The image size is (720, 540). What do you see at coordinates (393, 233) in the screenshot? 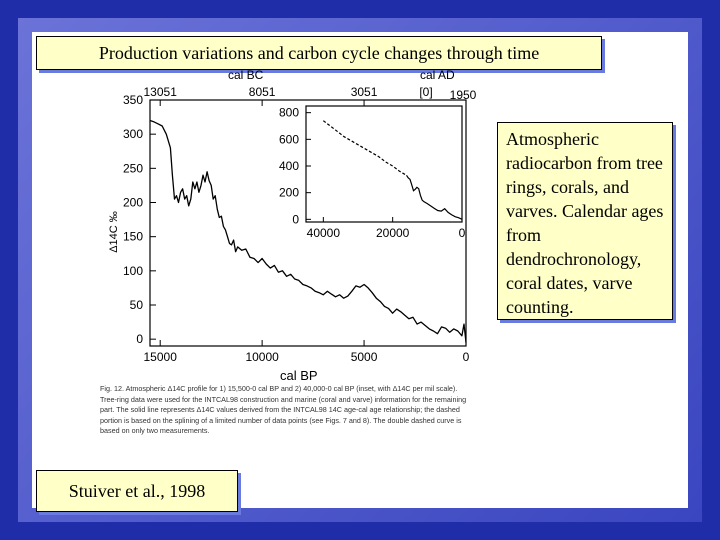
I see `inset-x-tick-label: 20000` at bounding box center [393, 233].